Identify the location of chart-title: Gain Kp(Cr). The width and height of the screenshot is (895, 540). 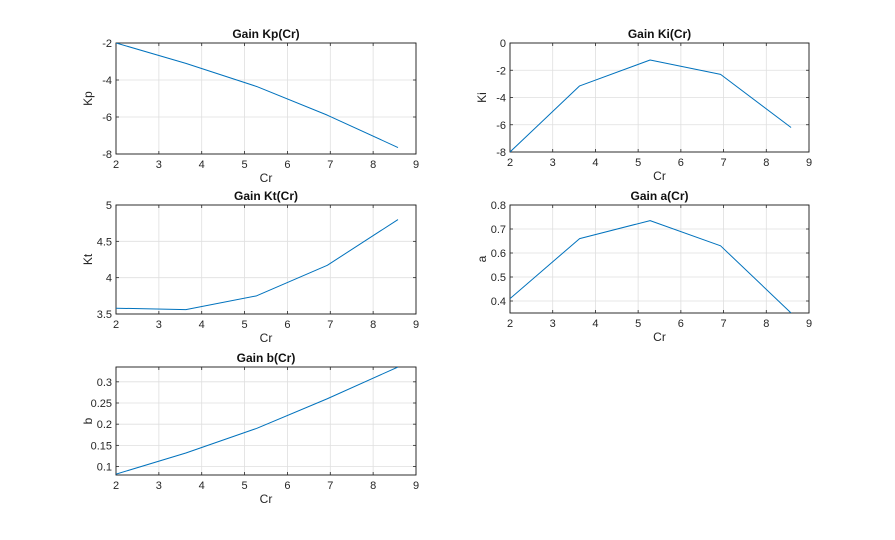
(265, 34).